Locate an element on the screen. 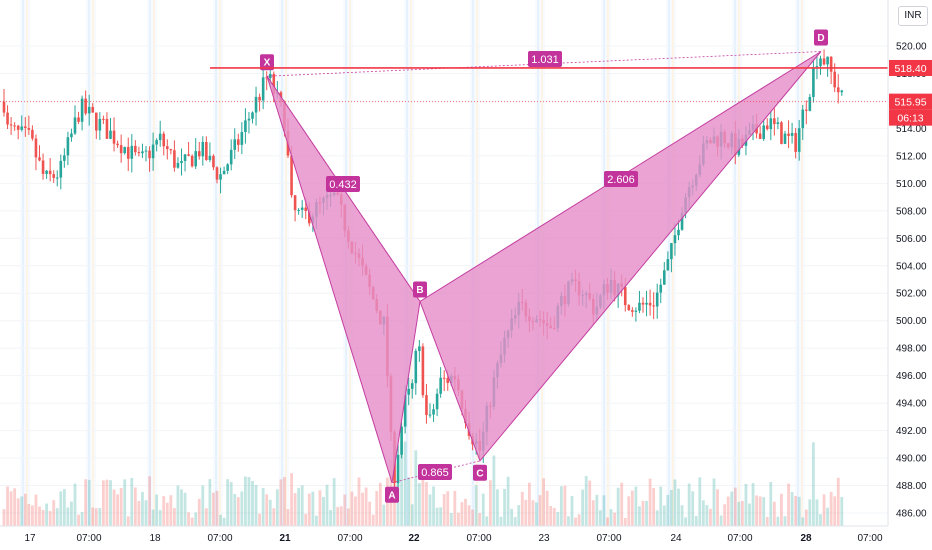  price-badge is located at coordinates (910, 101).